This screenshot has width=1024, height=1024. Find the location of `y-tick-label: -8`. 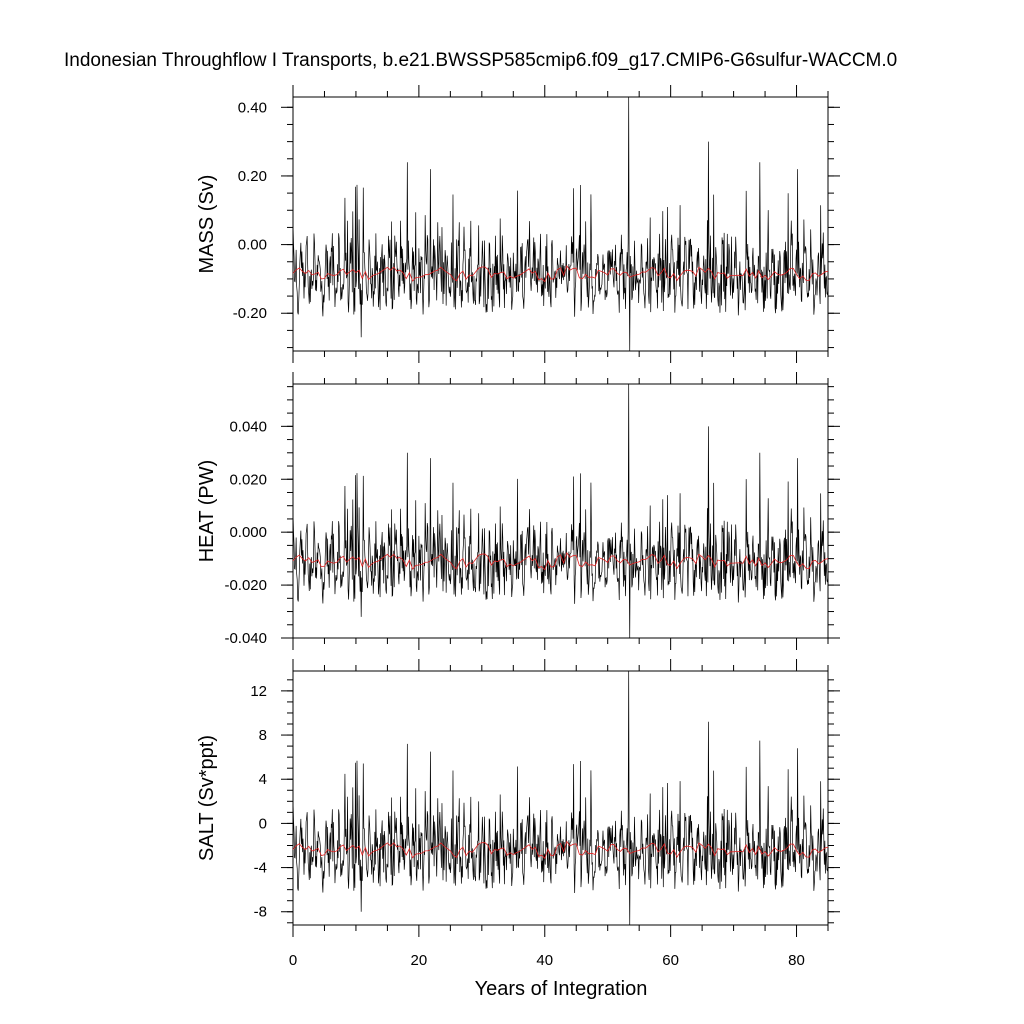

y-tick-label: -8 is located at coordinates (260, 912).